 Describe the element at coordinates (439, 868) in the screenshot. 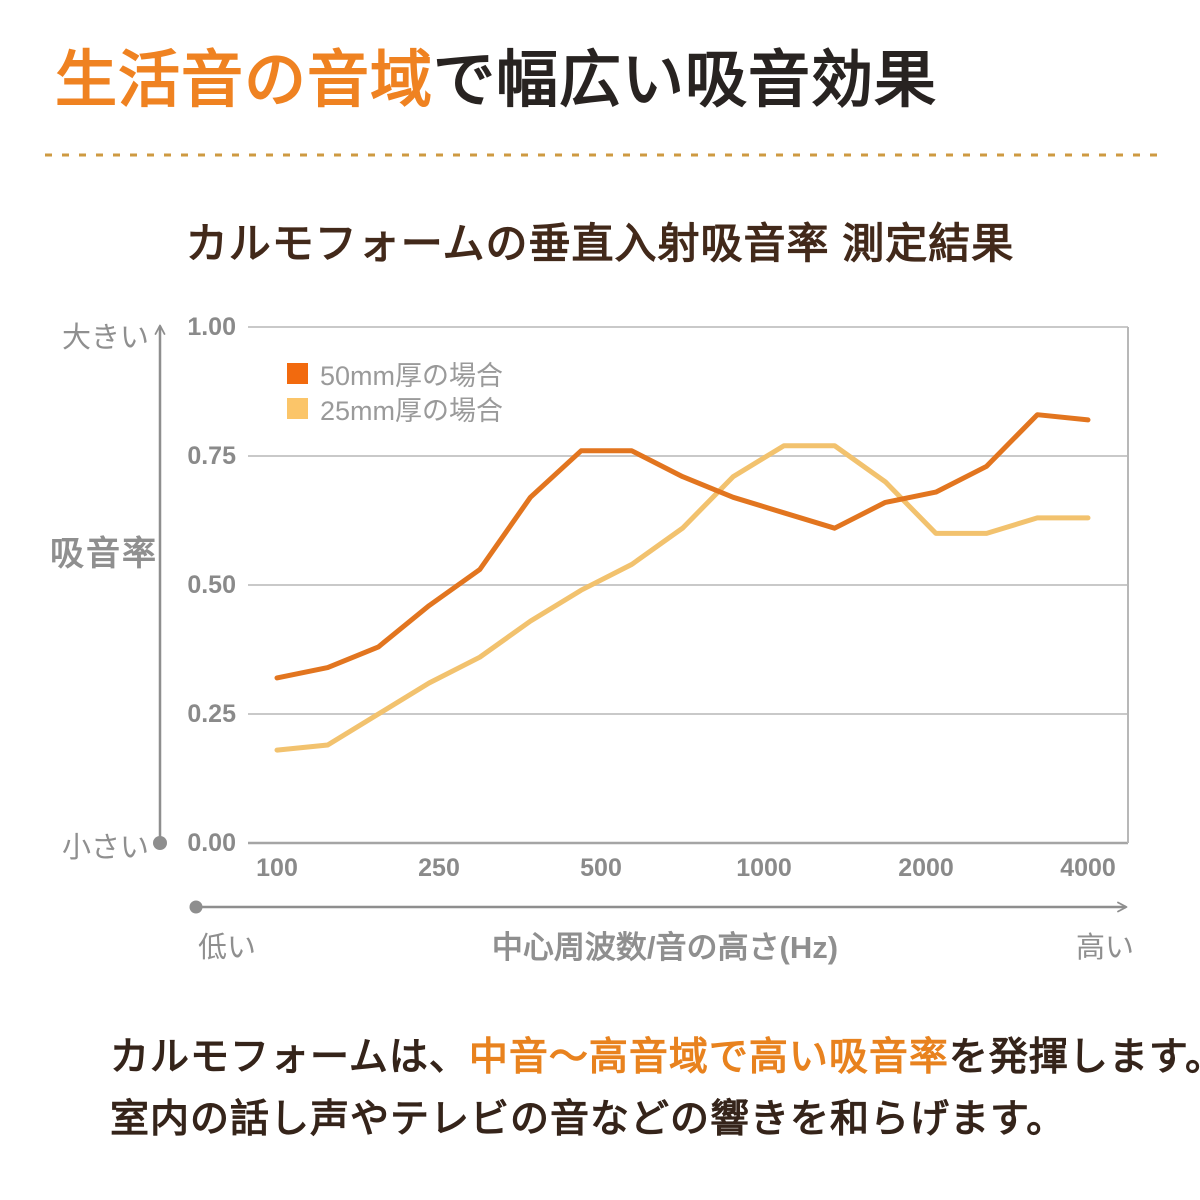

I see `x-tick-250: 250` at that location.